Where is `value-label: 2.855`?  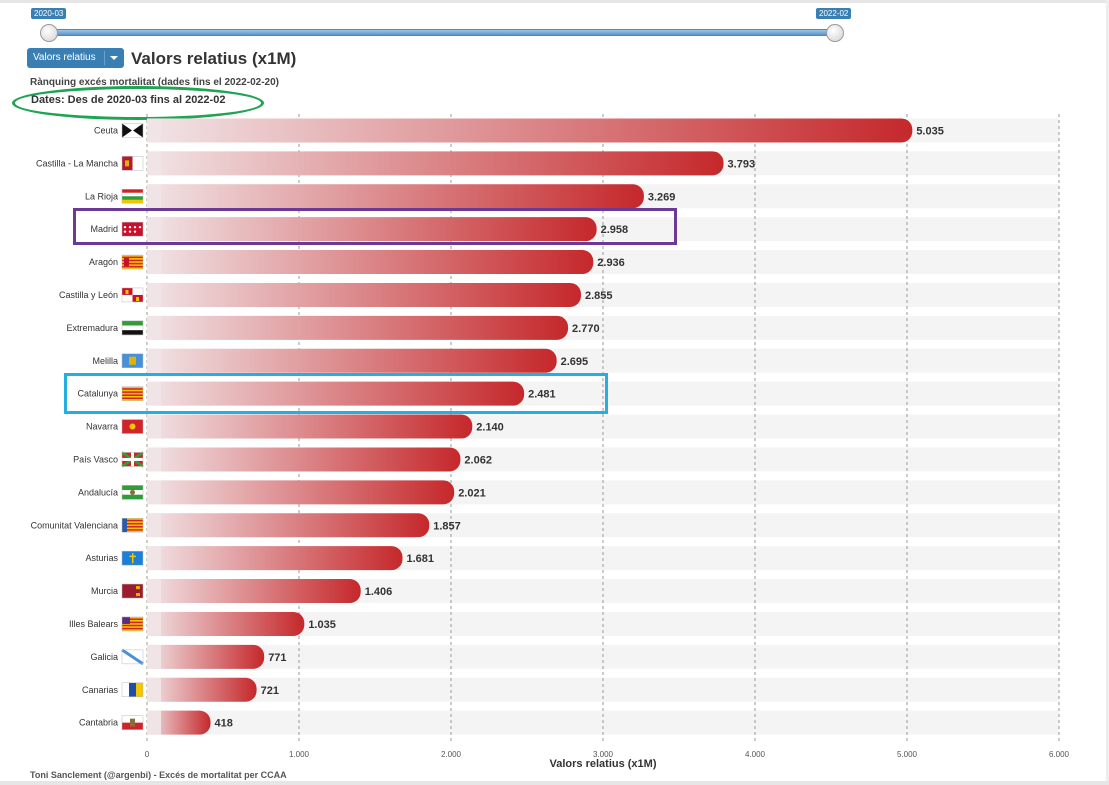 value-label: 2.855 is located at coordinates (599, 296).